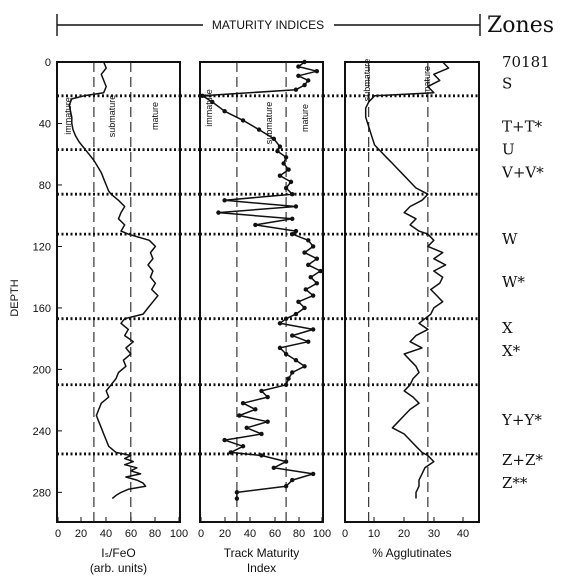  Describe the element at coordinates (262, 553) in the screenshot. I see `x-axis-label: Track Maturity` at that location.